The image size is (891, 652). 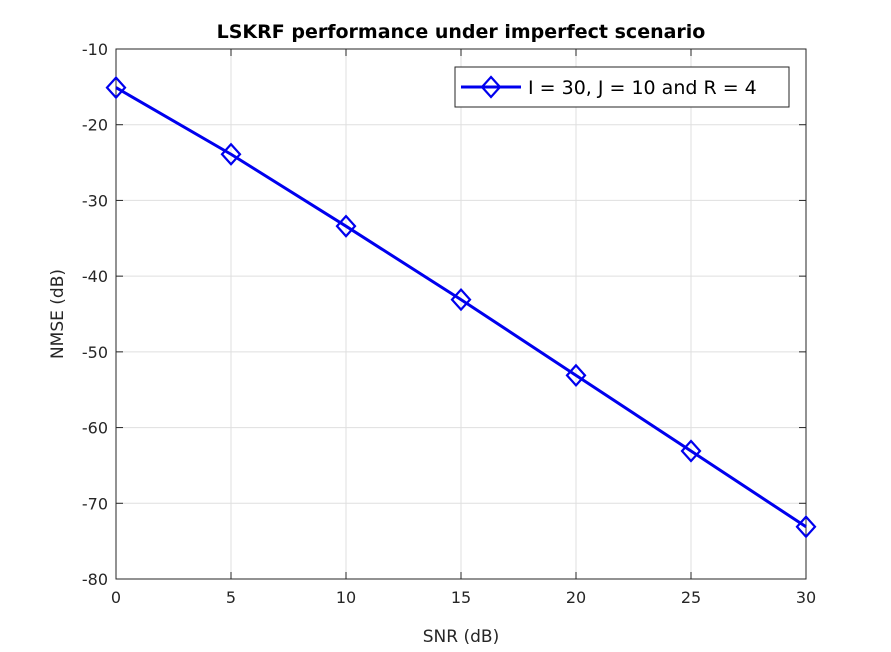 What do you see at coordinates (95, 200) in the screenshot?
I see `y-tick-label: -30` at bounding box center [95, 200].